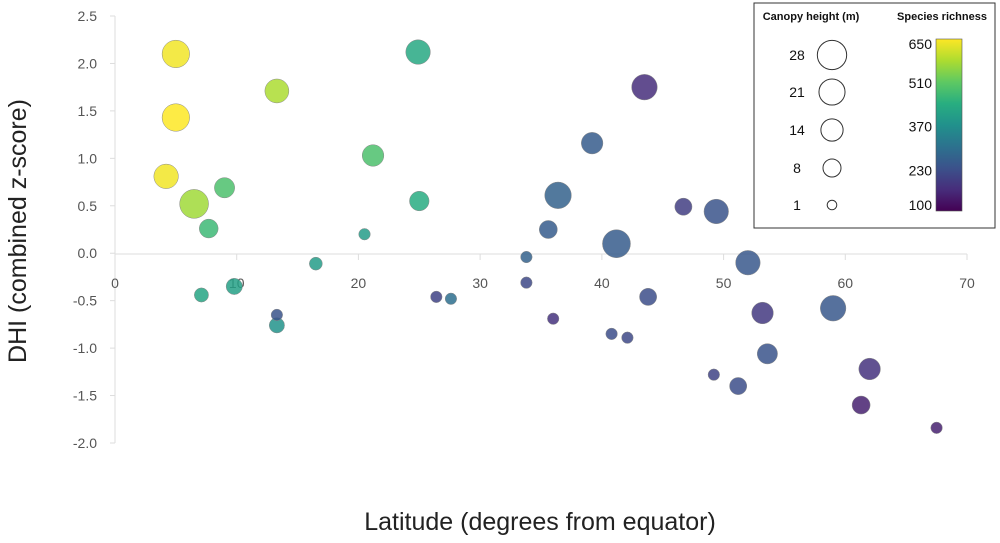 Image resolution: width=1000 pixels, height=543 pixels. Describe the element at coordinates (94, 229) in the screenshot. I see `y-axis-ticks: 2.5 2.0 1.5 1.0 0.5 0.0 -0.5 -1.0 -1.5 -2.0` at that location.